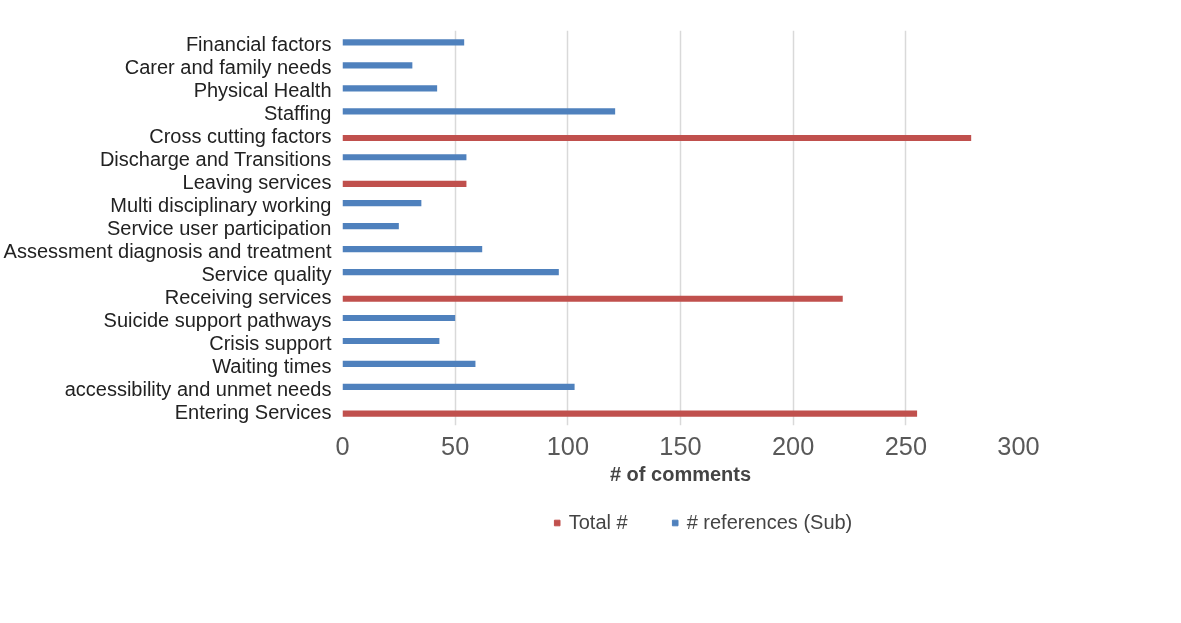  I want to click on legend-label: # references (Sub), so click(769, 522).